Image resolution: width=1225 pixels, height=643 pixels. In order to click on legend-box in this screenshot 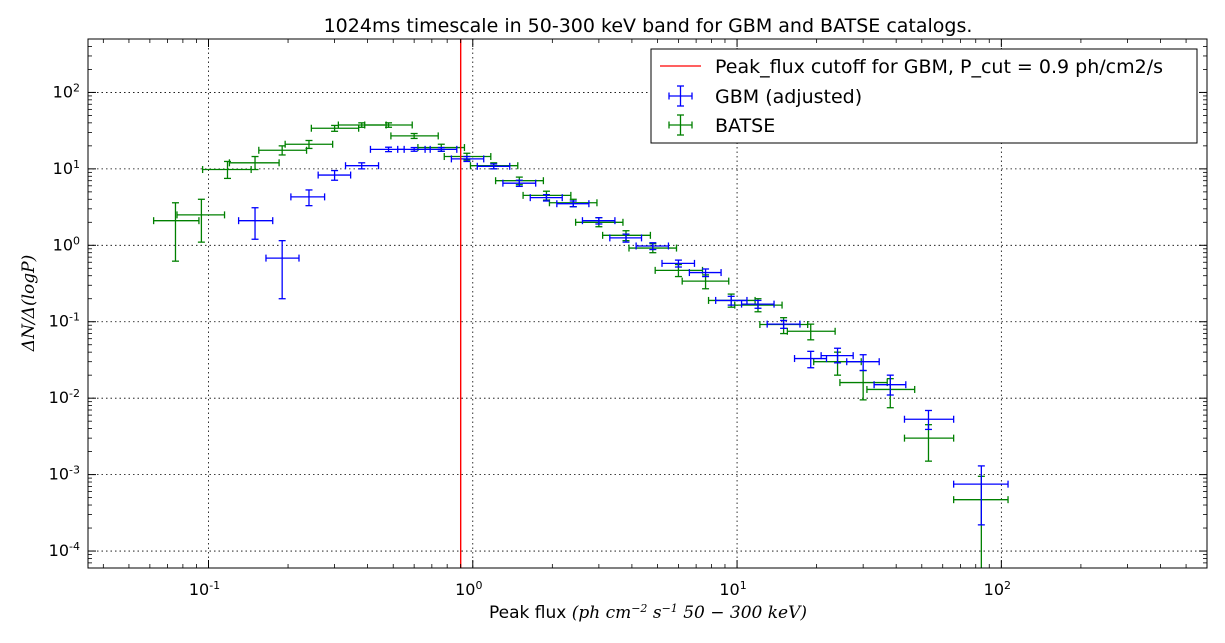, I will do `click(924, 96)`.